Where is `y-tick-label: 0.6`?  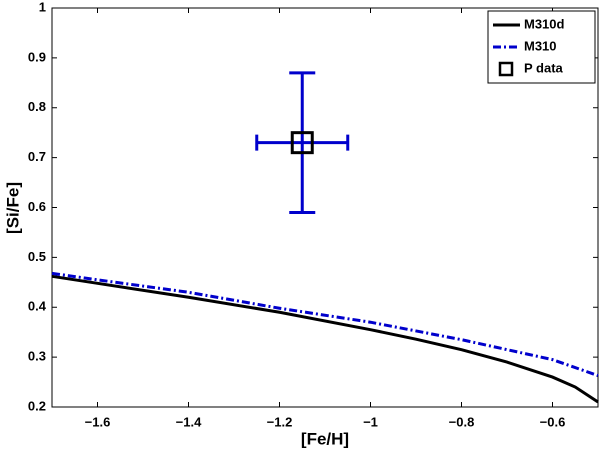 y-tick-label: 0.6 is located at coordinates (37, 206).